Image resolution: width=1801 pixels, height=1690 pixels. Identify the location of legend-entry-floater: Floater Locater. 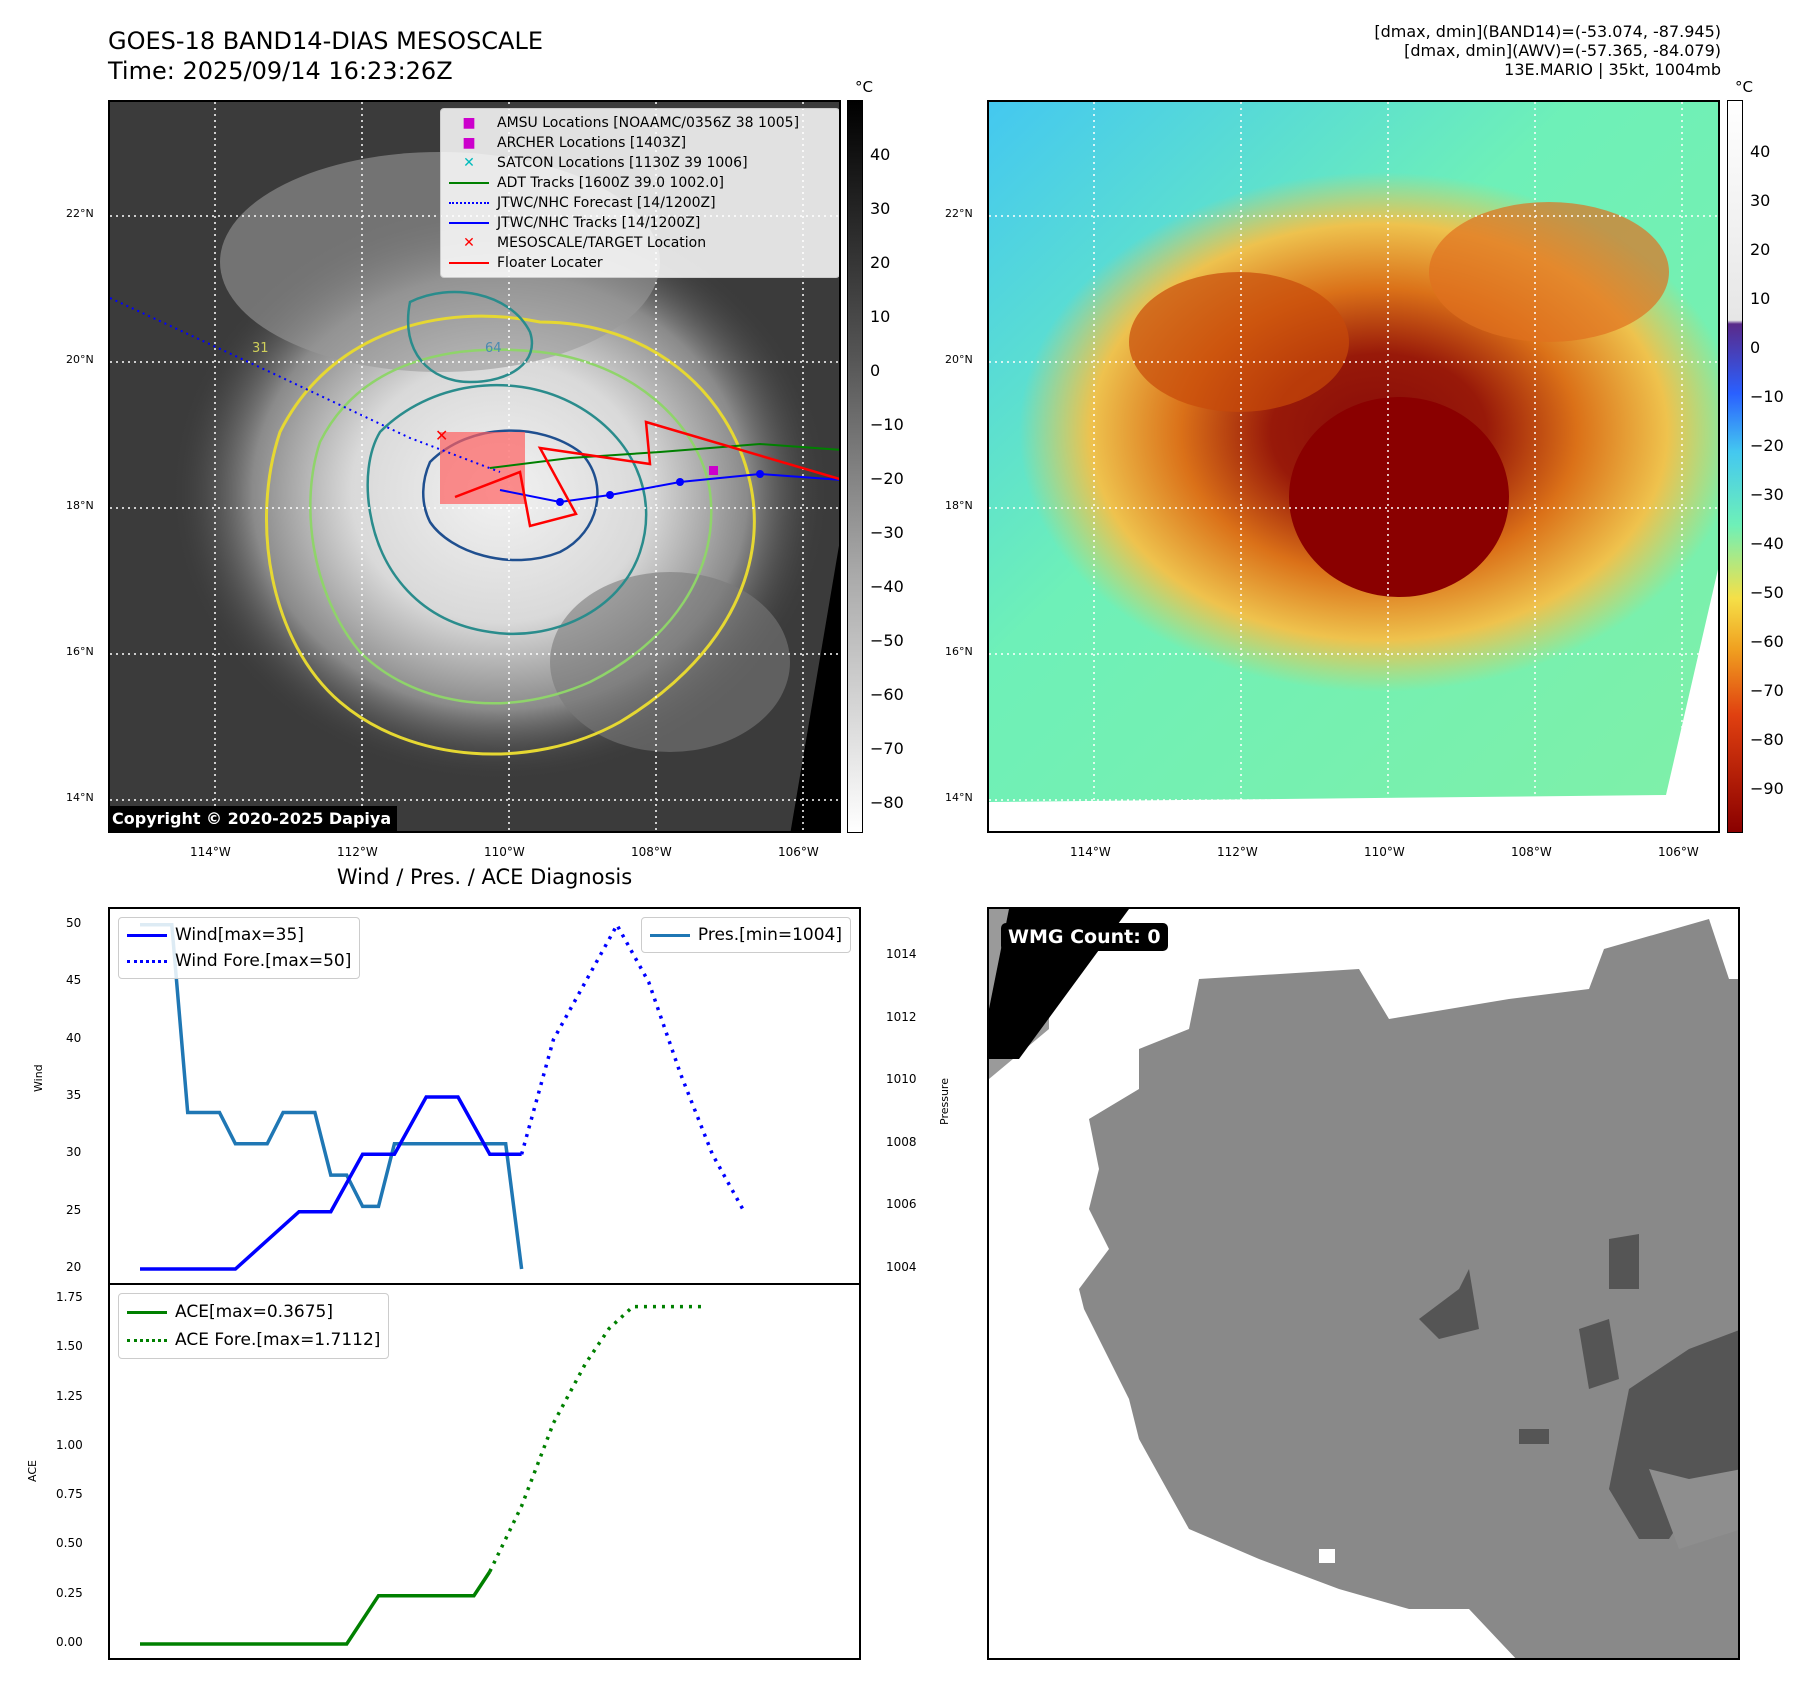
(640, 263).